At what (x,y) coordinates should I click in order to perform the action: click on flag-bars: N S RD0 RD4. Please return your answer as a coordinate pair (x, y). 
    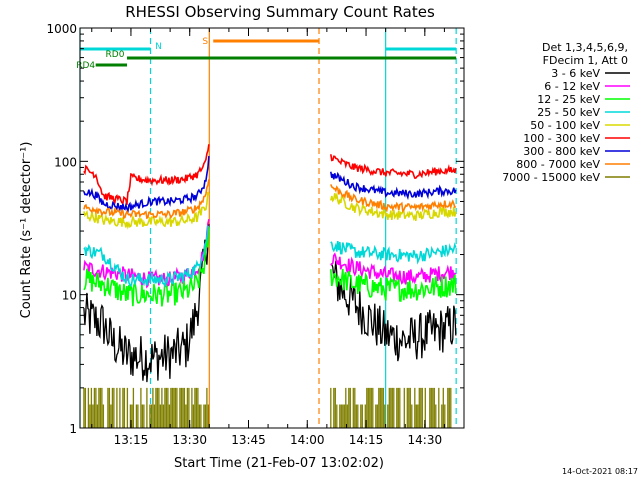
    Looking at the image, I should click on (266, 54).